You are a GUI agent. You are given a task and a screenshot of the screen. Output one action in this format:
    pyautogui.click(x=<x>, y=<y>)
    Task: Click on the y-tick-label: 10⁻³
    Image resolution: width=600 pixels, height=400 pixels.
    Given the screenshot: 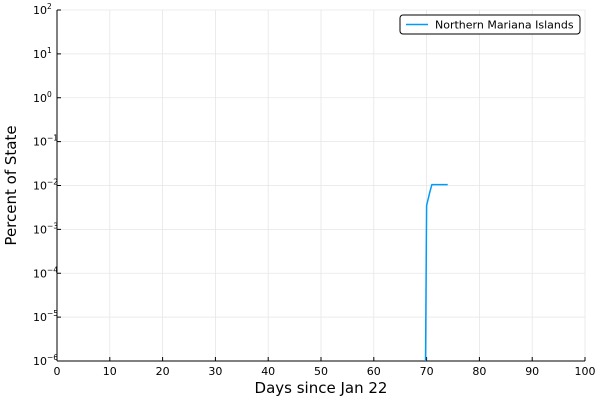 What is the action you would take?
    pyautogui.click(x=45, y=228)
    